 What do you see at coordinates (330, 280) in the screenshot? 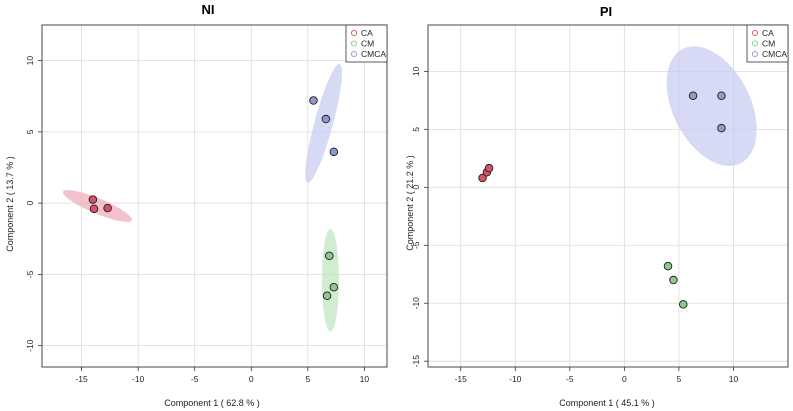
I see `confidence-ellipse-cm` at bounding box center [330, 280].